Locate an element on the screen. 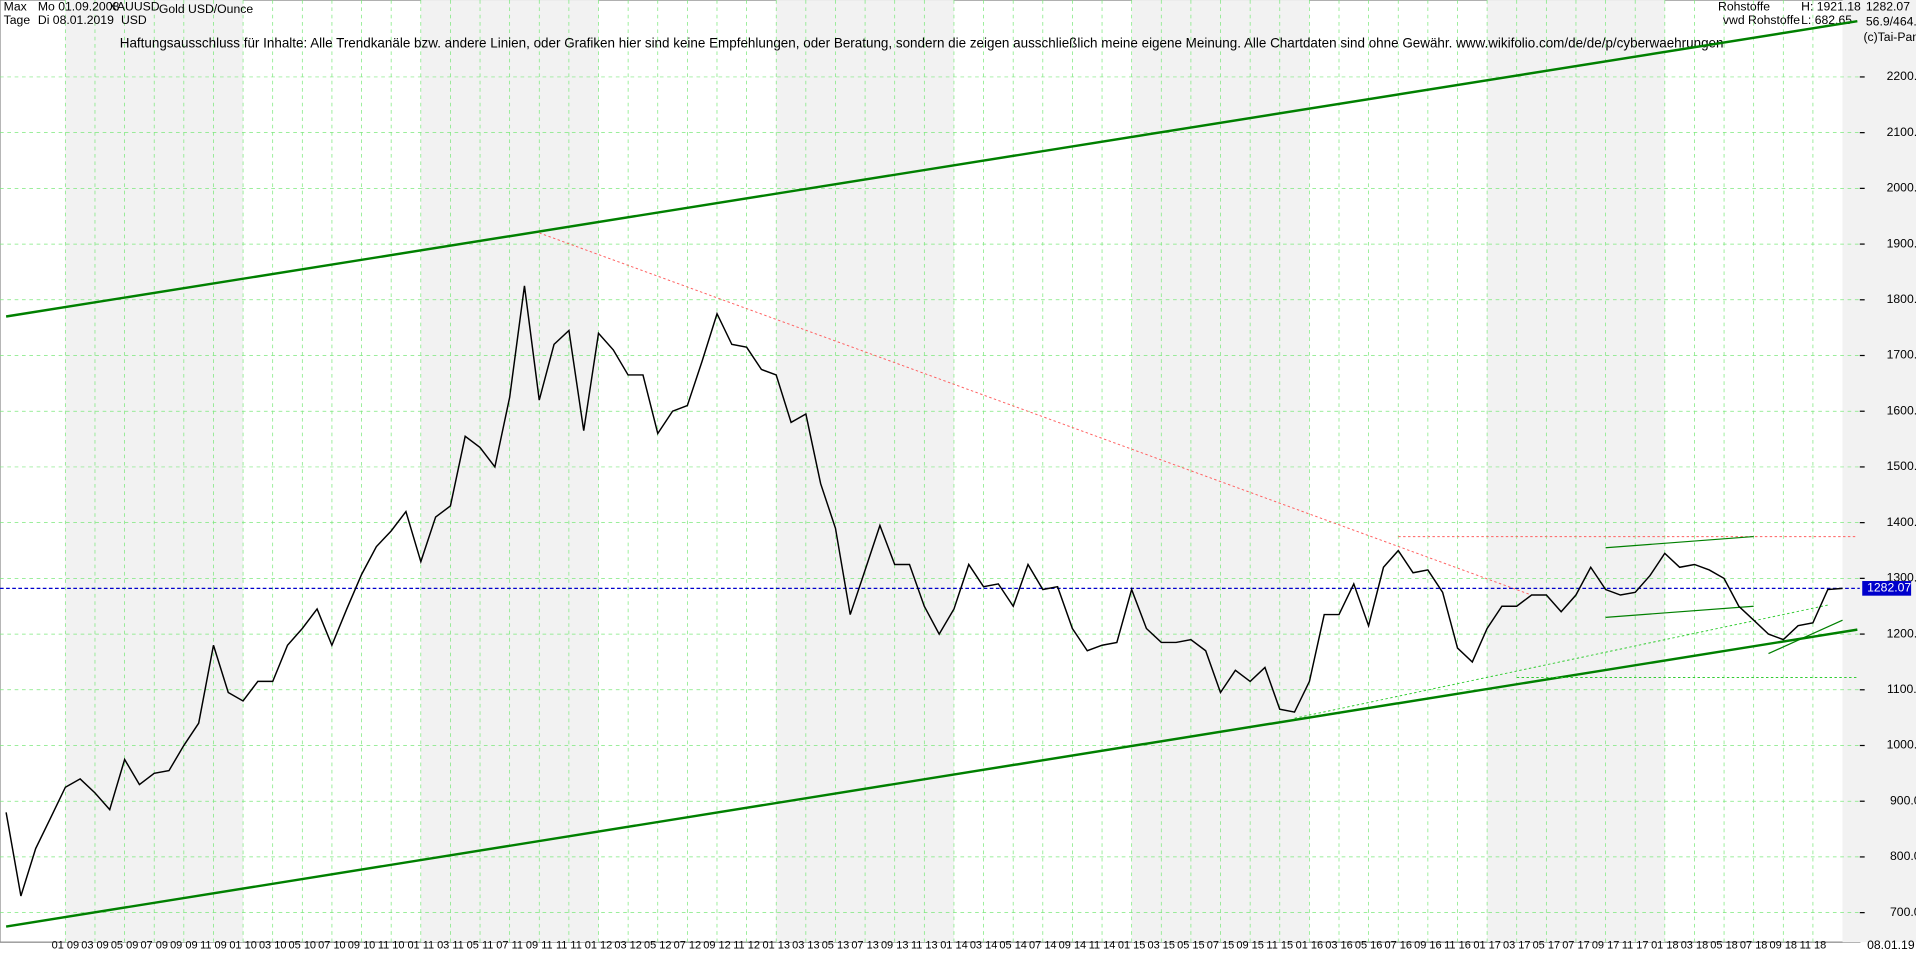 The image size is (1916, 957). x-tick-label: 07 16 is located at coordinates (1398, 946).